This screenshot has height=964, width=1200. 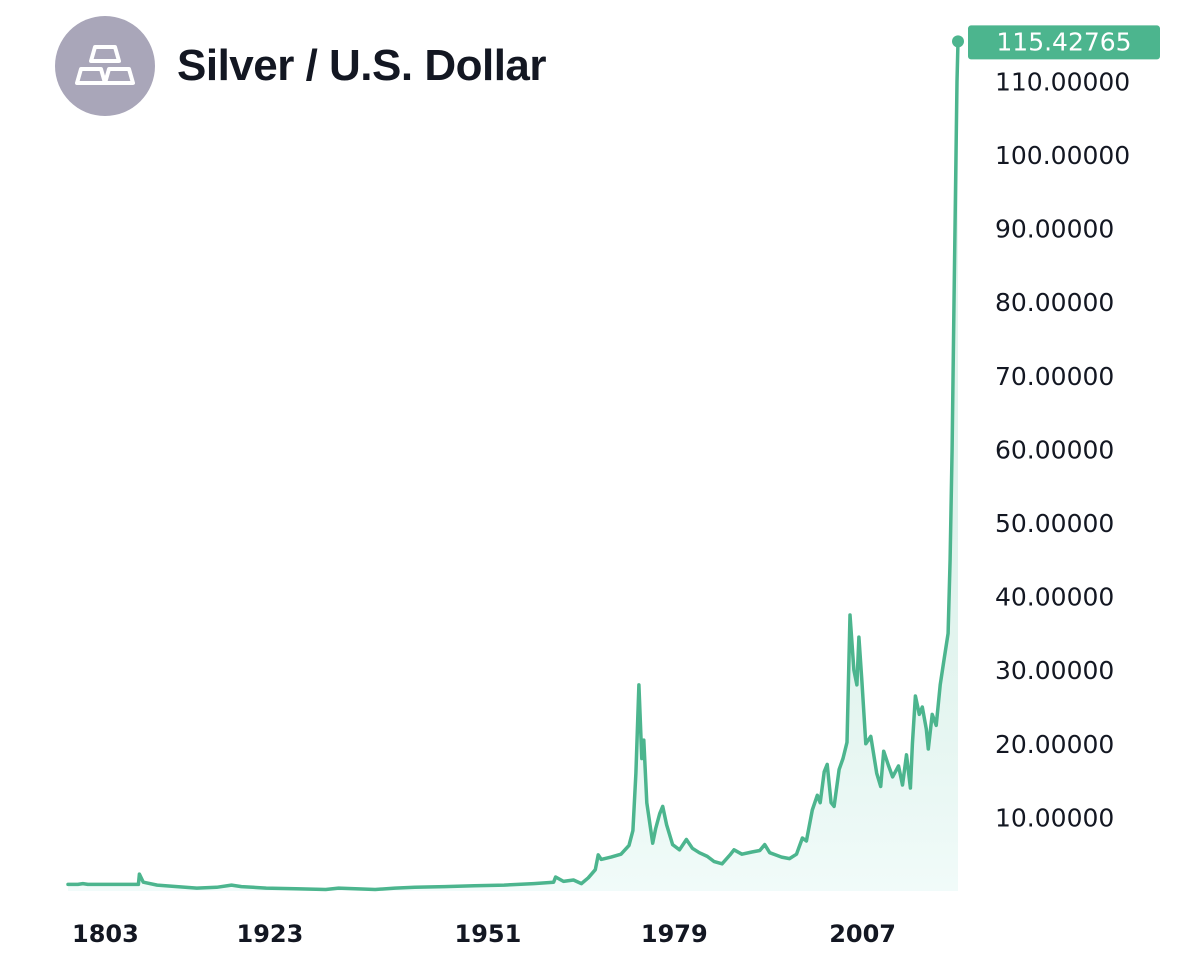 I want to click on x-tick-label: 1979, so click(x=674, y=934).